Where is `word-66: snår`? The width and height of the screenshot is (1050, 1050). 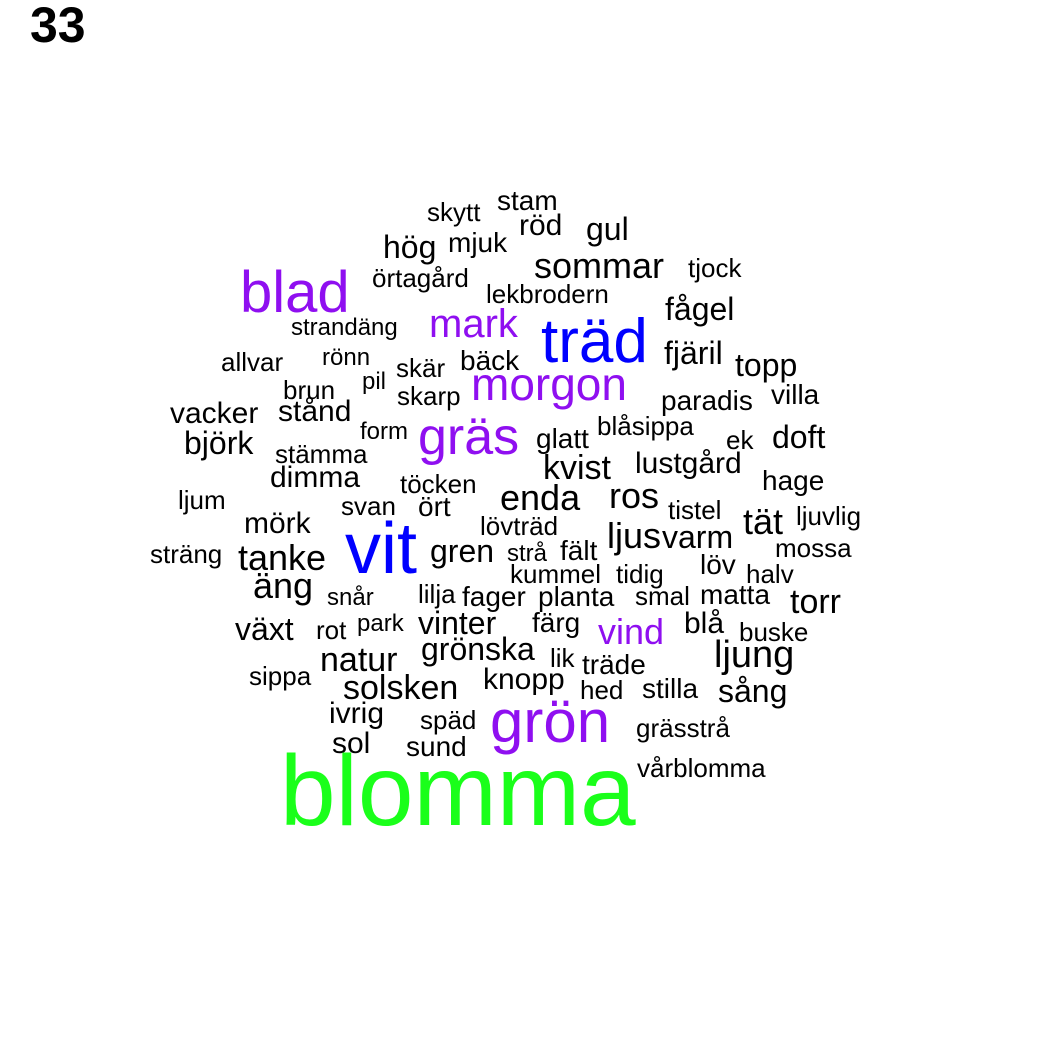
word-66: snår is located at coordinates (350, 598).